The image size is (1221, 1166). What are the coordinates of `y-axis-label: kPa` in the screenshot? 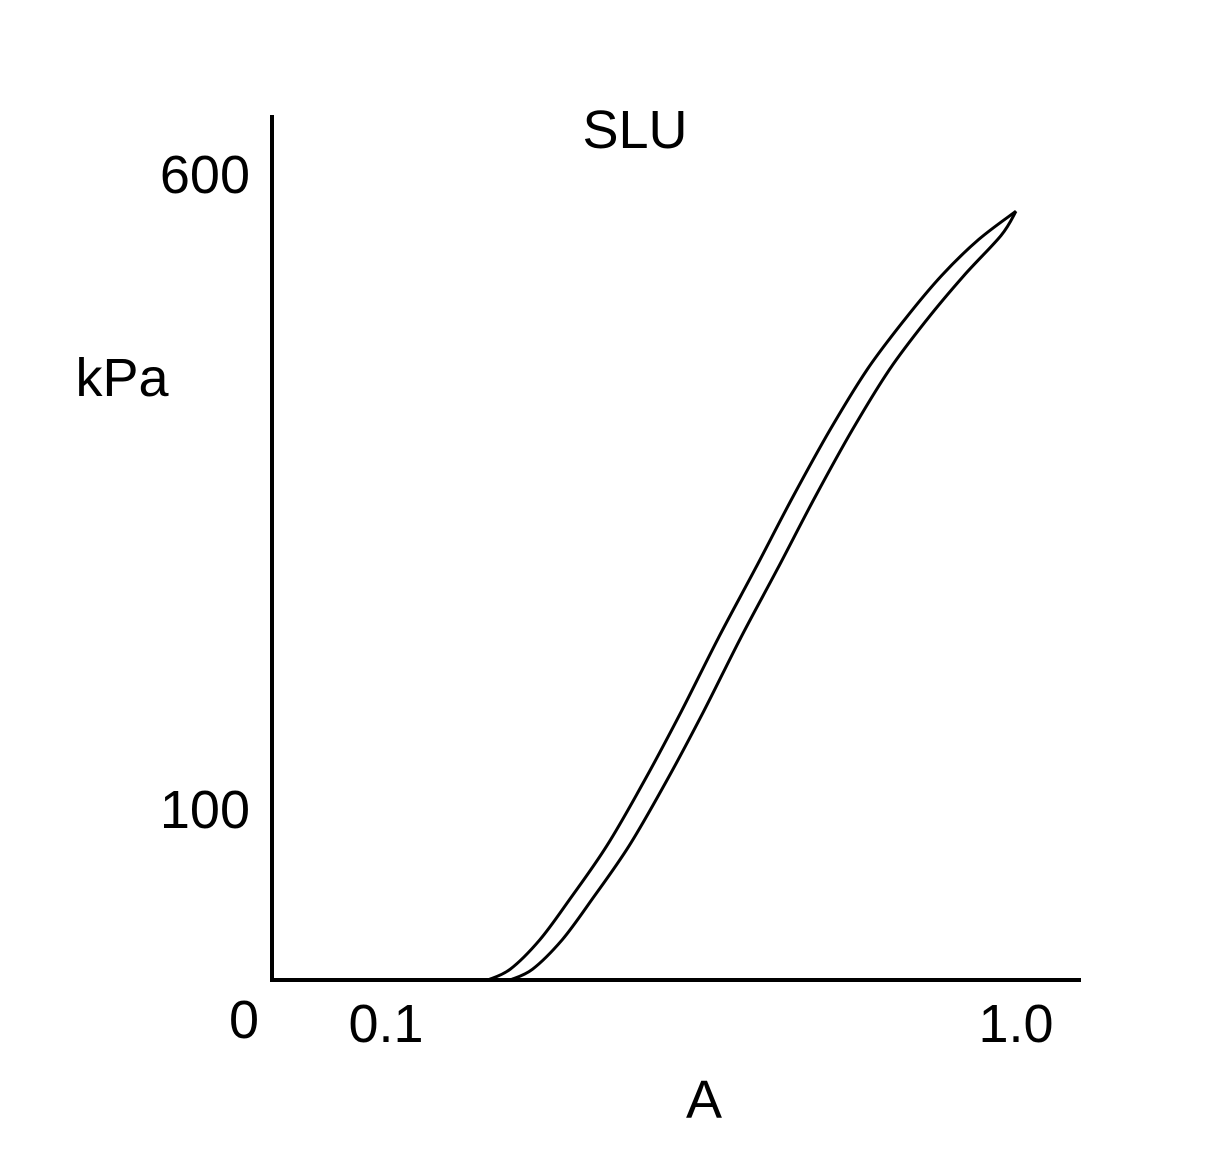 It's located at (122, 378).